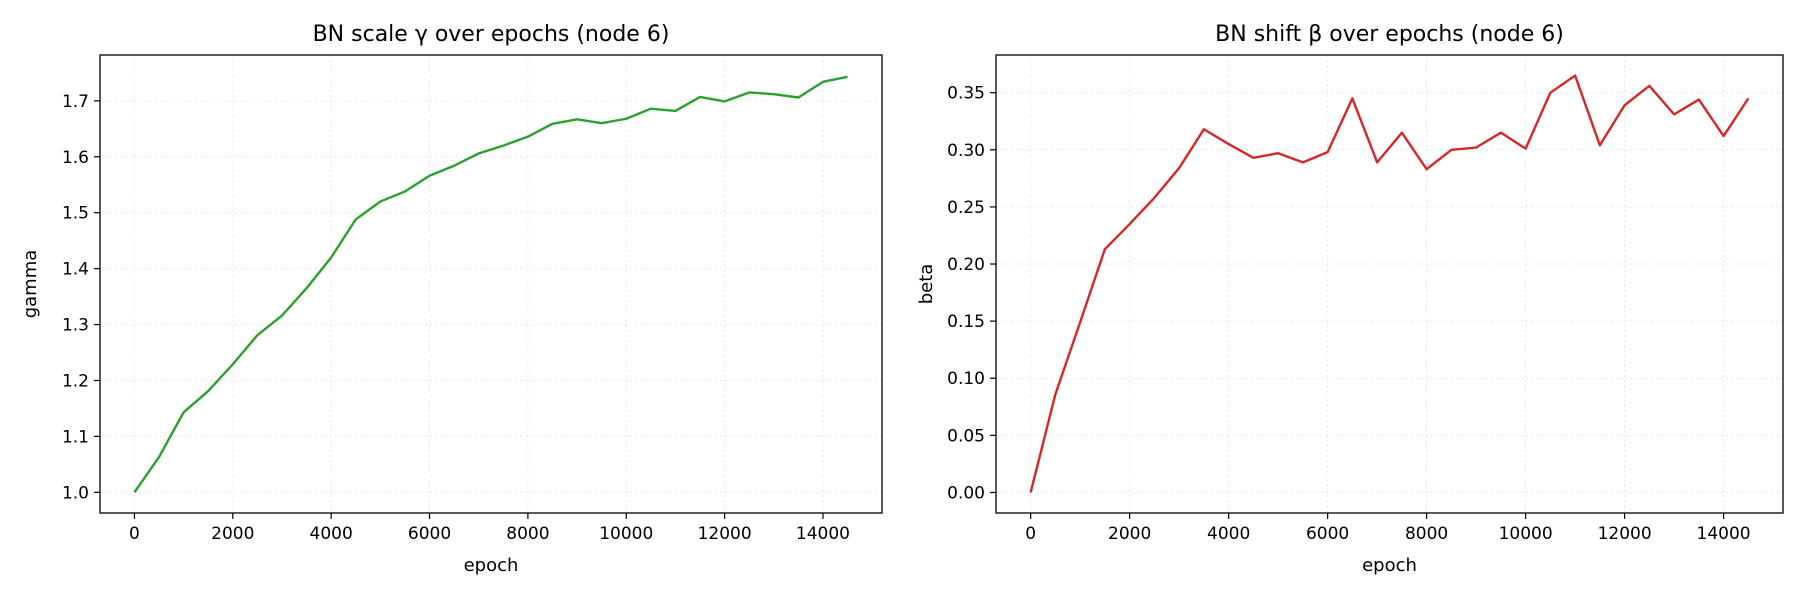  Describe the element at coordinates (966, 322) in the screenshot. I see `y-tick-label: 0.15` at that location.